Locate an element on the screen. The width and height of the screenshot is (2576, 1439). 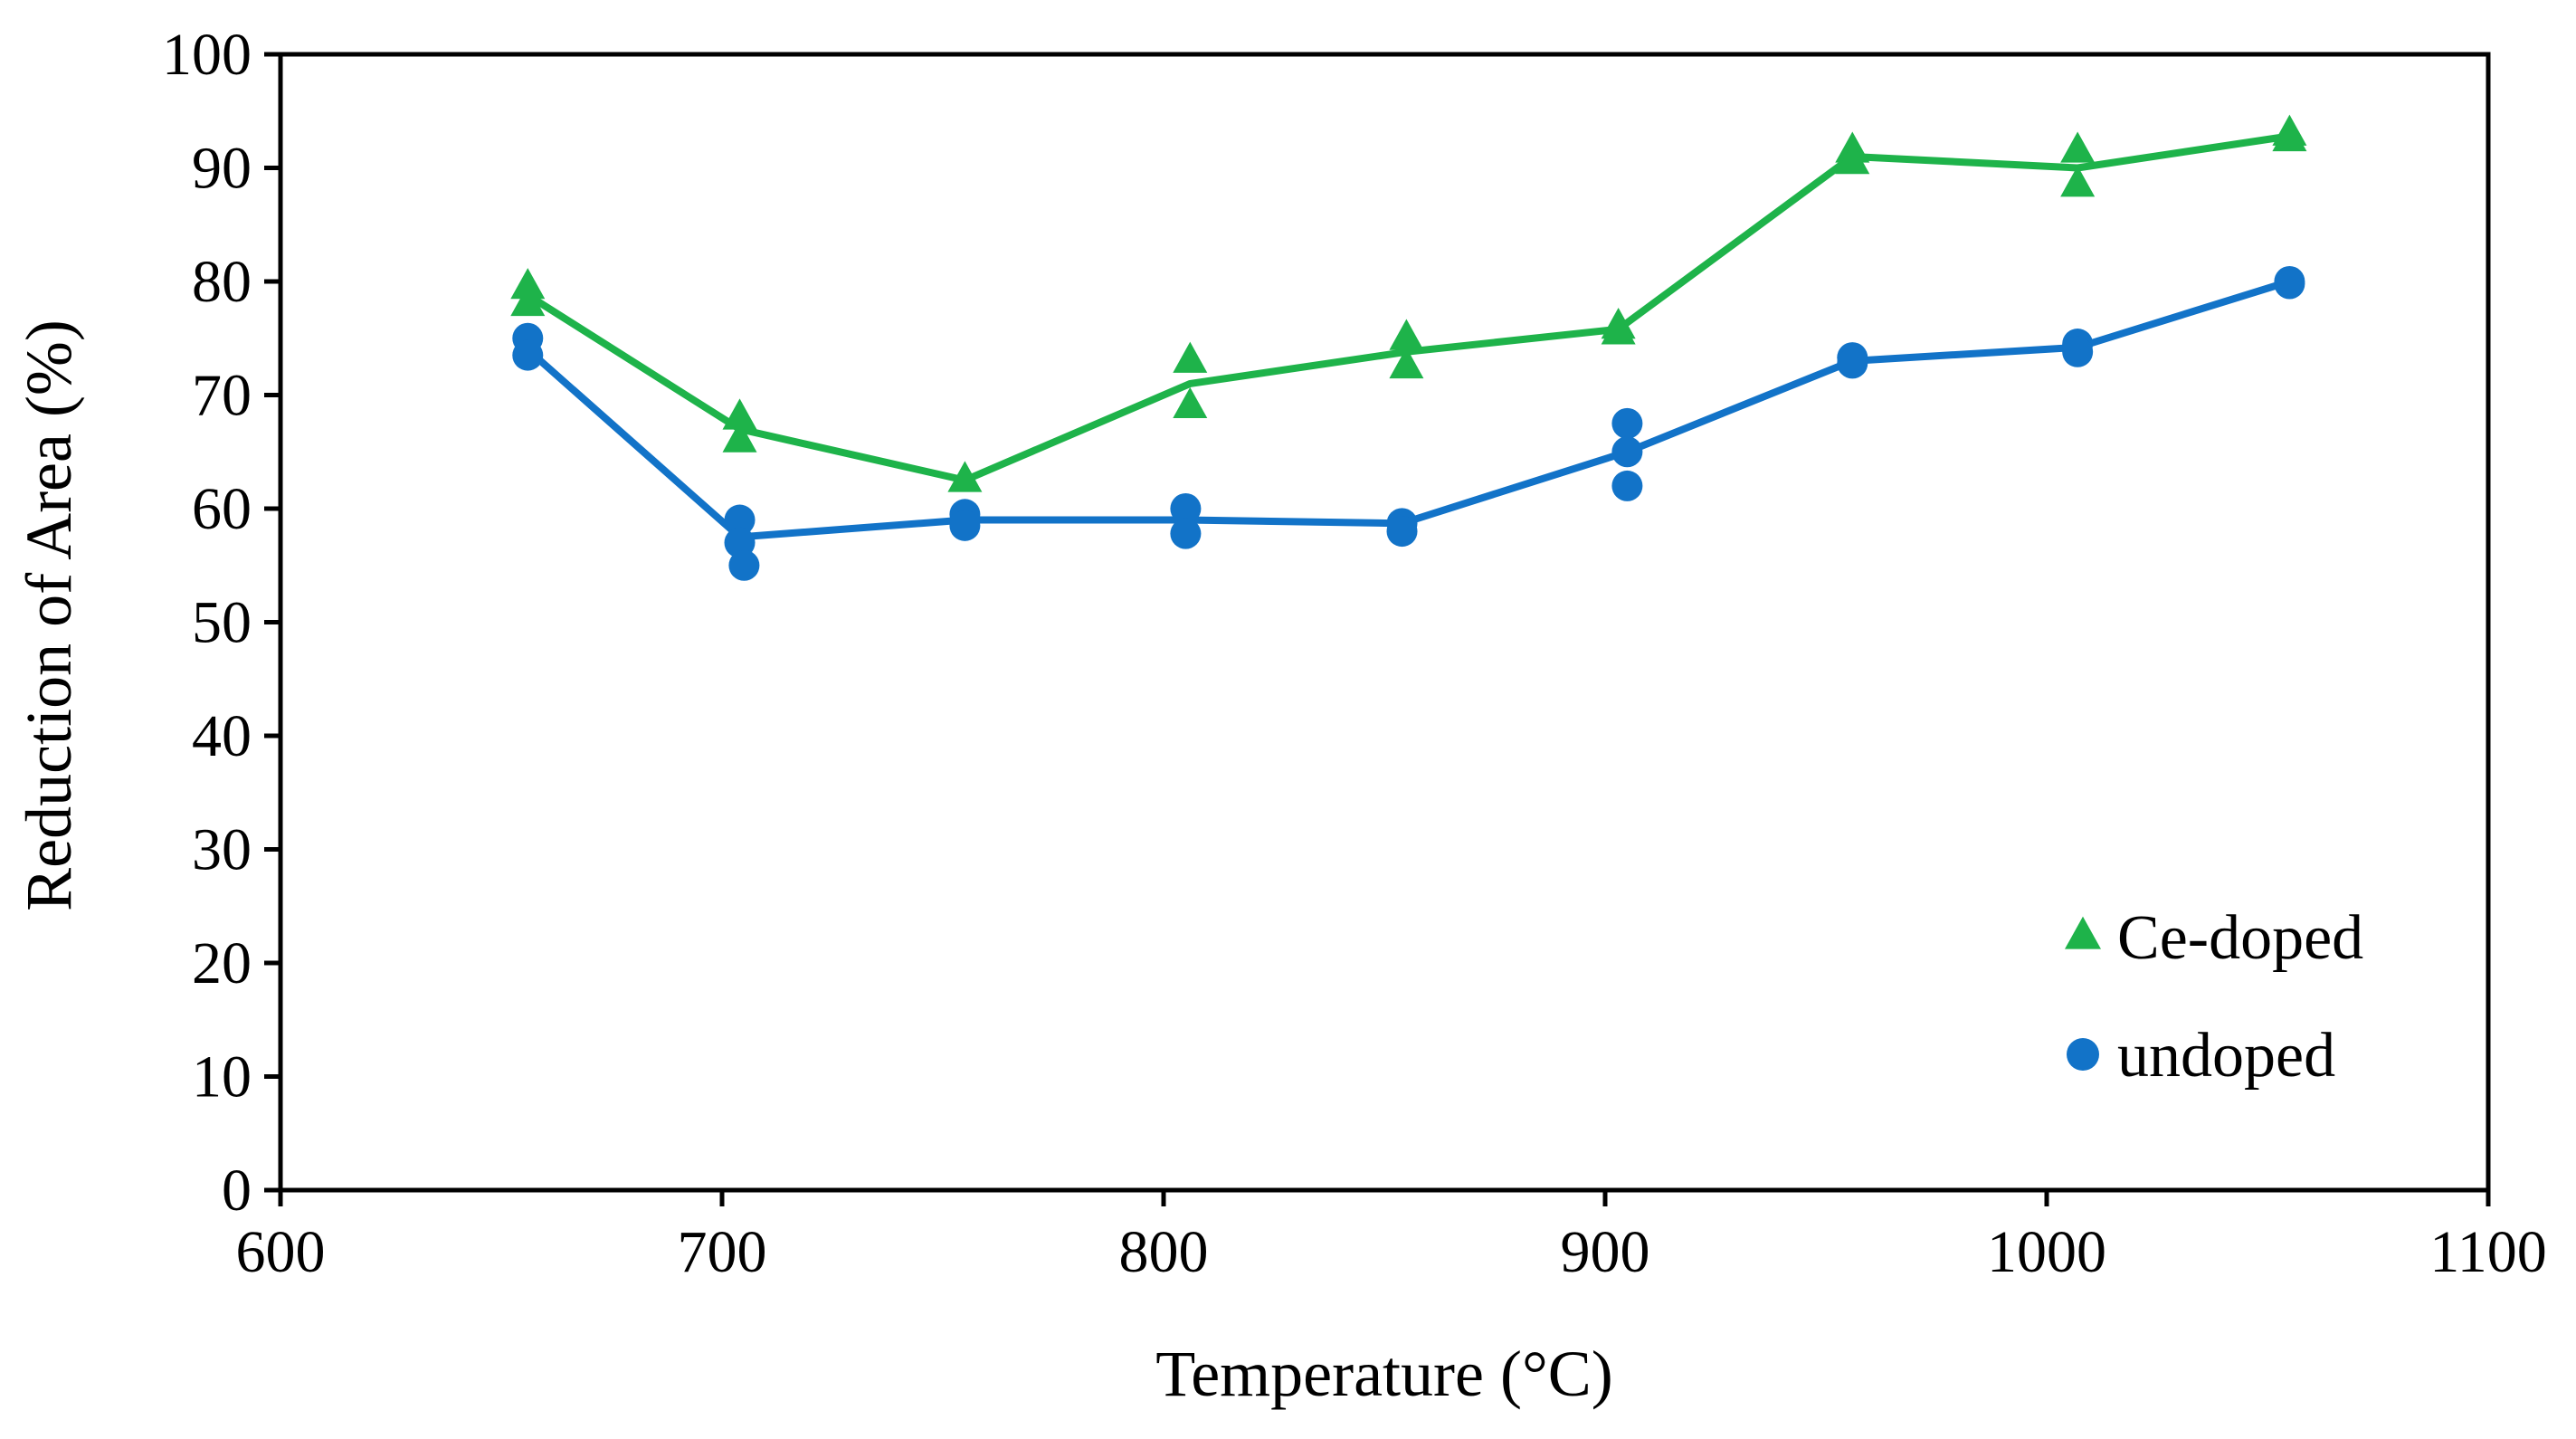
legend-marker-triangle is located at coordinates (2083, 932).